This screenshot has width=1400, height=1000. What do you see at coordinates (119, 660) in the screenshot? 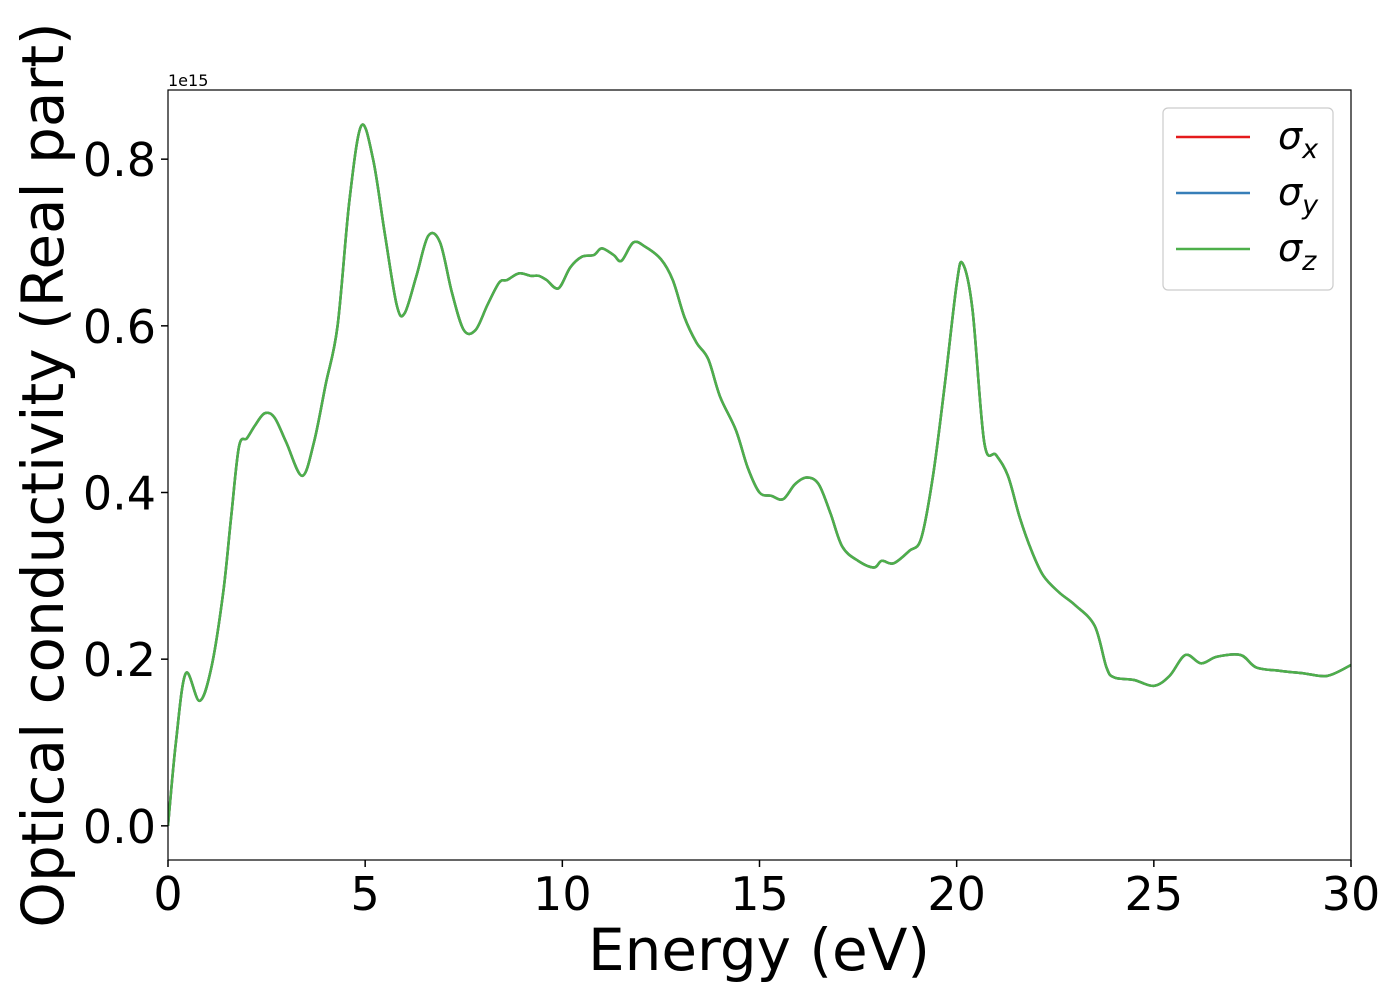
I see `y-tick-label: 0.2` at bounding box center [119, 660].